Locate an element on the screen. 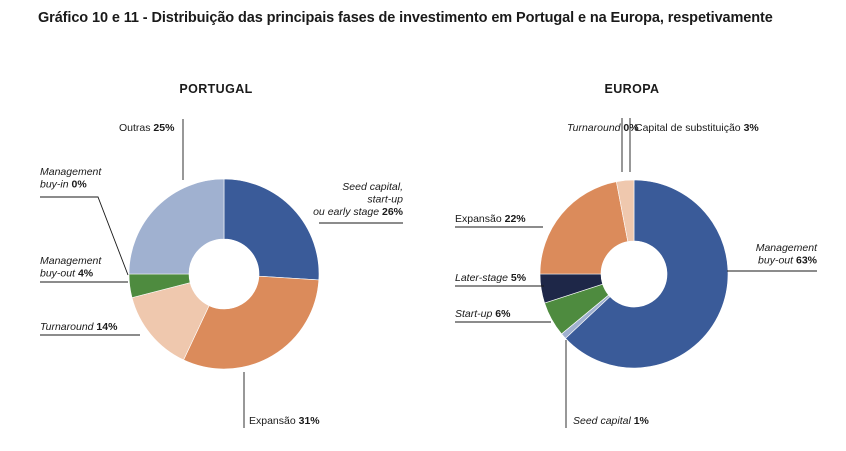  leader-line is located at coordinates (84, 236).